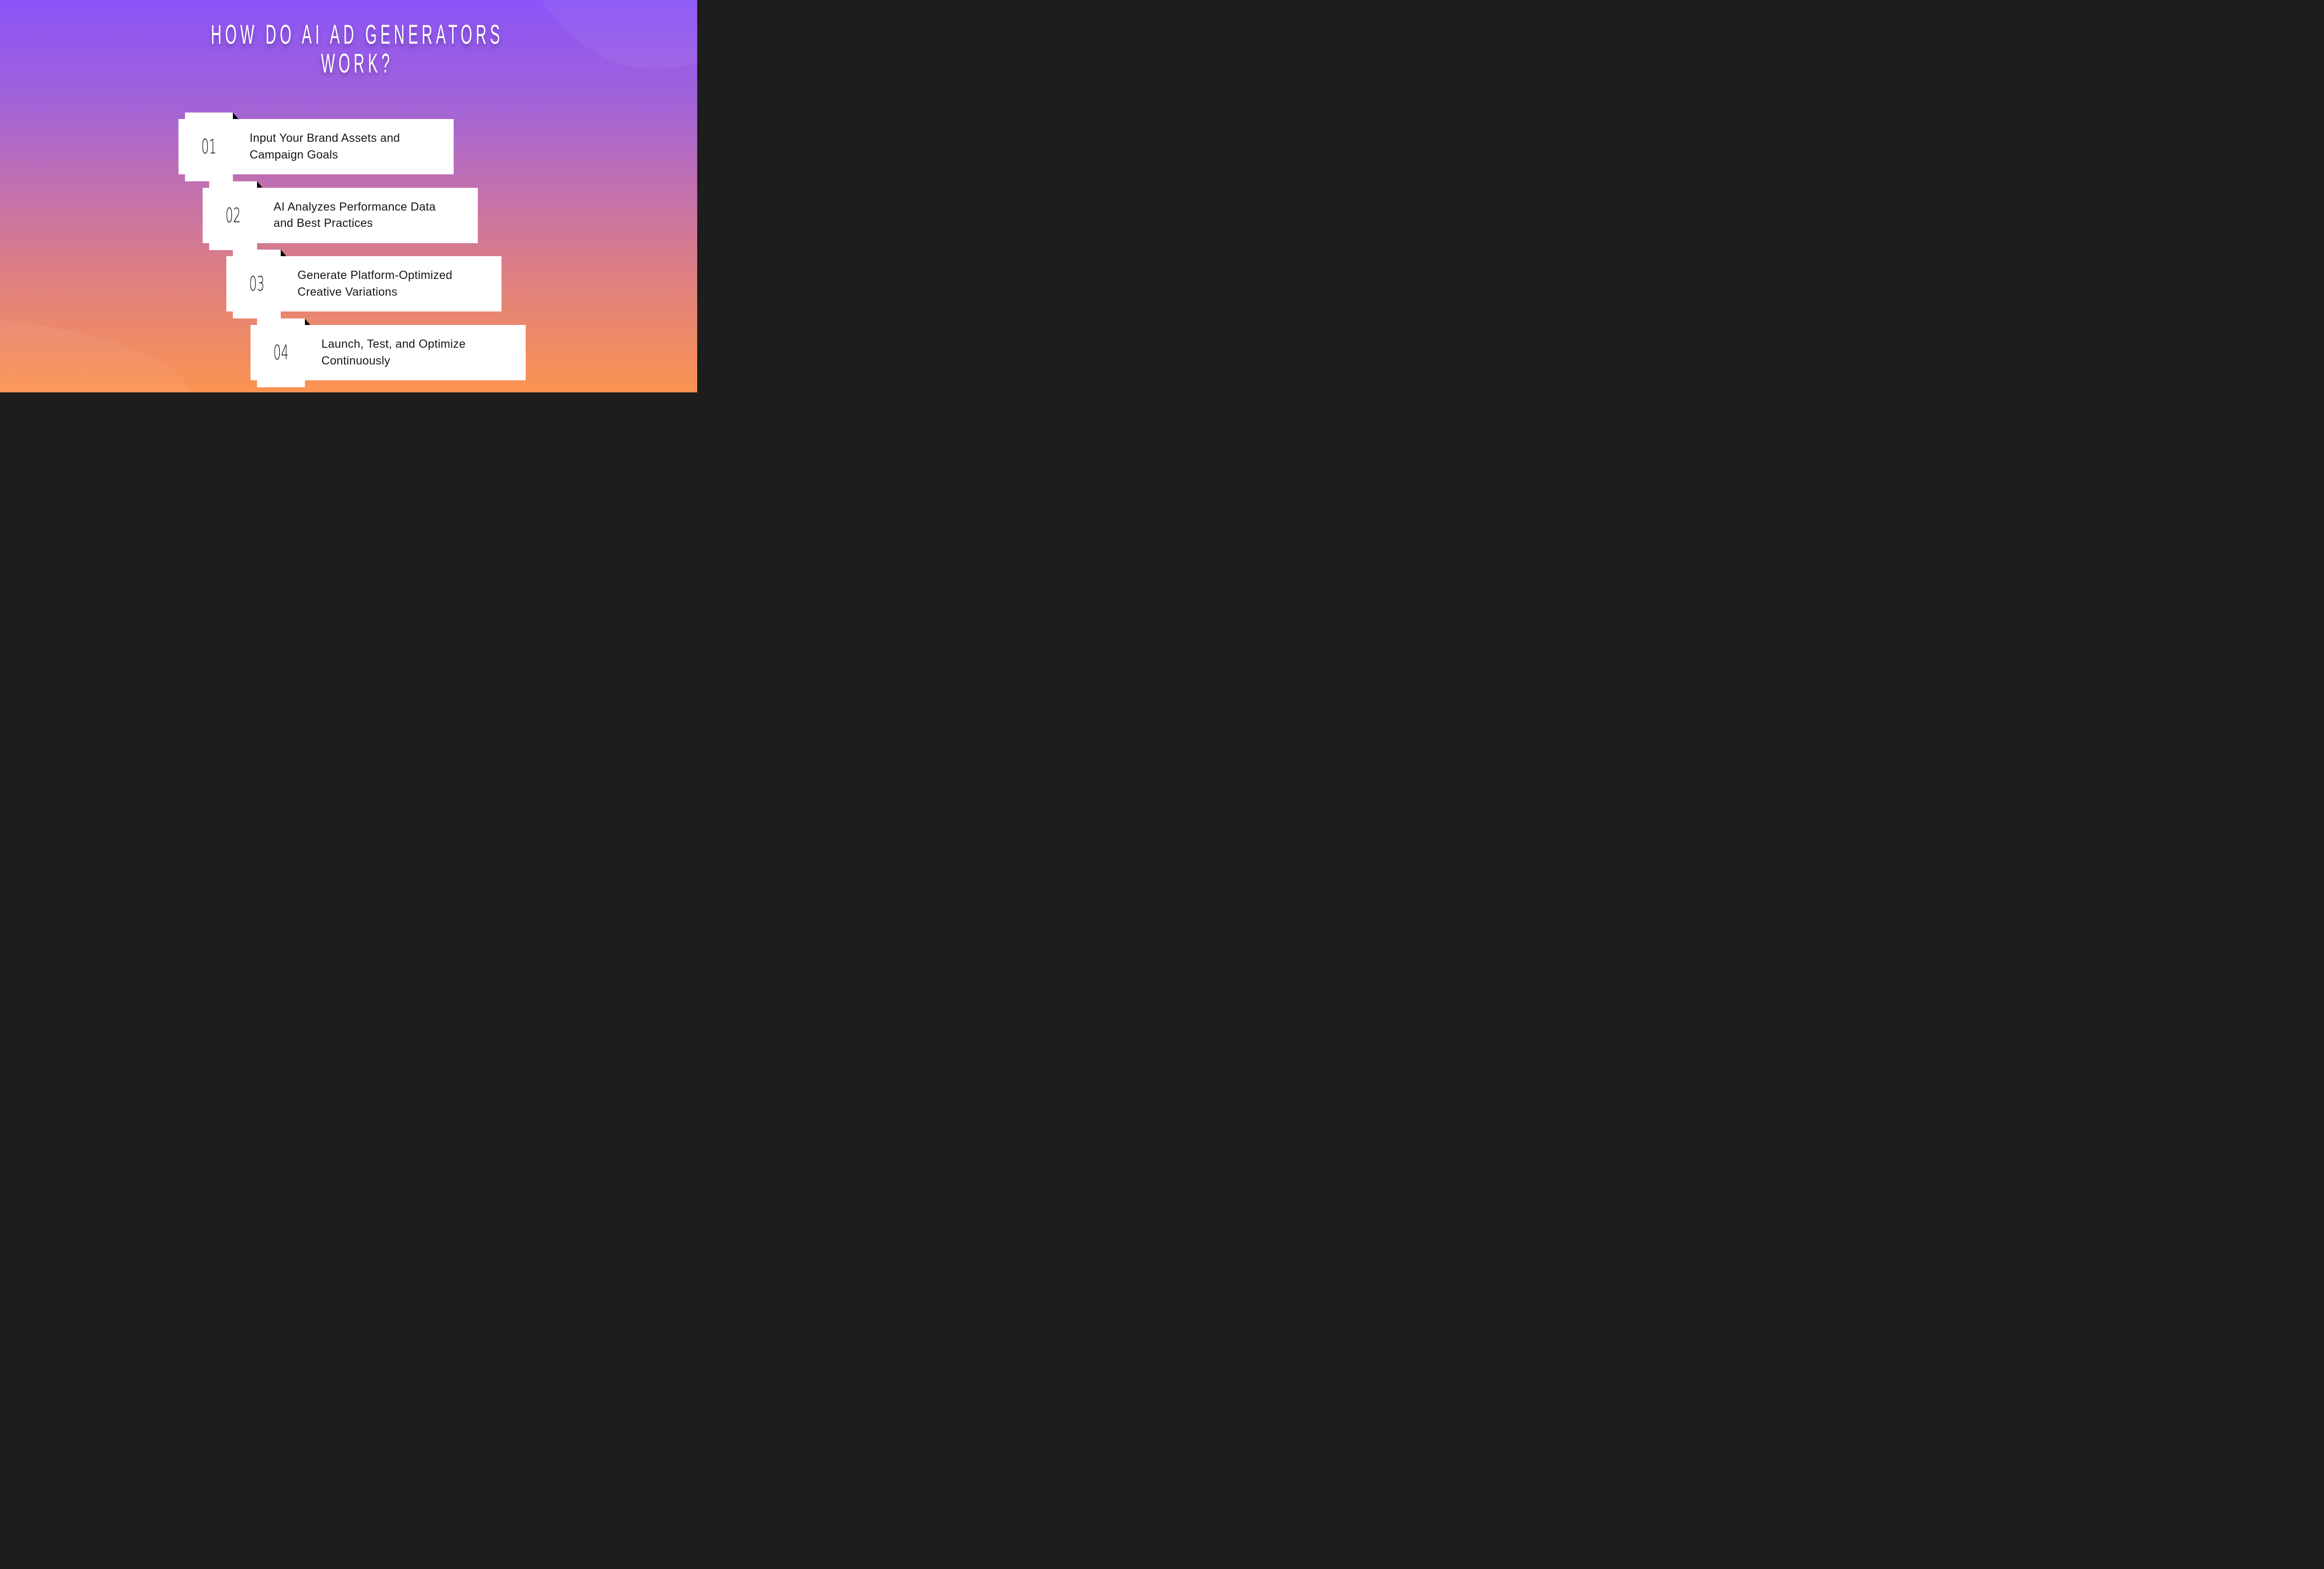  Describe the element at coordinates (323, 223) in the screenshot. I see `step-2-line-2: and Best Practices` at that location.